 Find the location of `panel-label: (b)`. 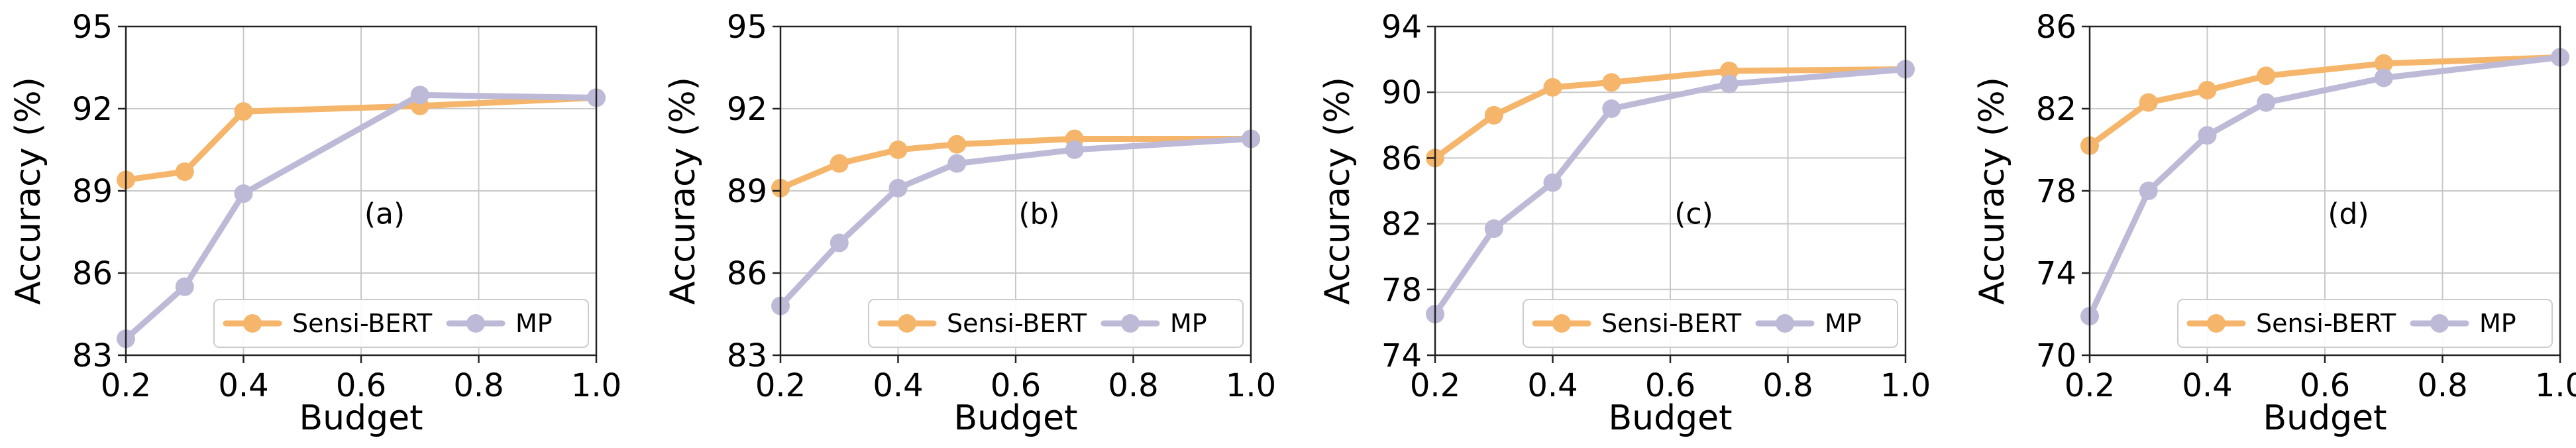

panel-label: (b) is located at coordinates (1038, 214).